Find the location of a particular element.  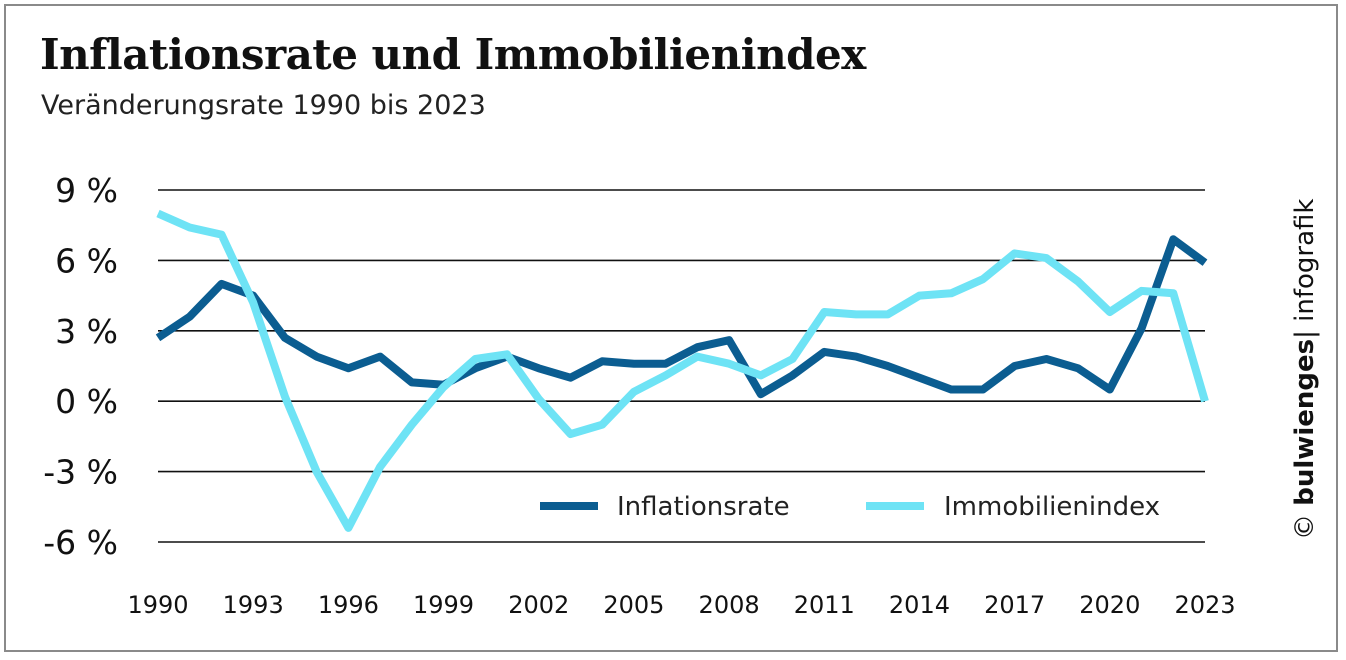

y-tick-label: -6 % is located at coordinates (80, 542).